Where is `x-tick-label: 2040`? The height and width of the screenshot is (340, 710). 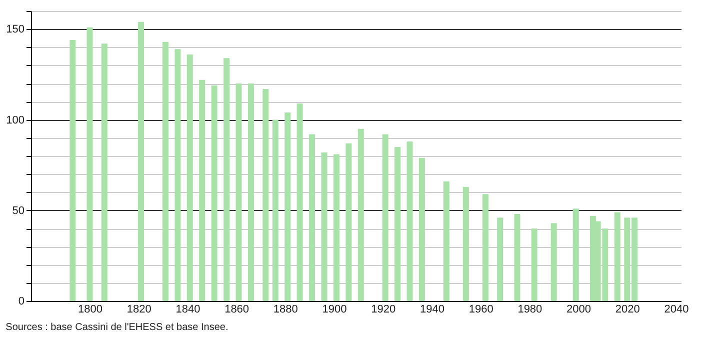
x-tick-label: 2040 is located at coordinates (676, 310).